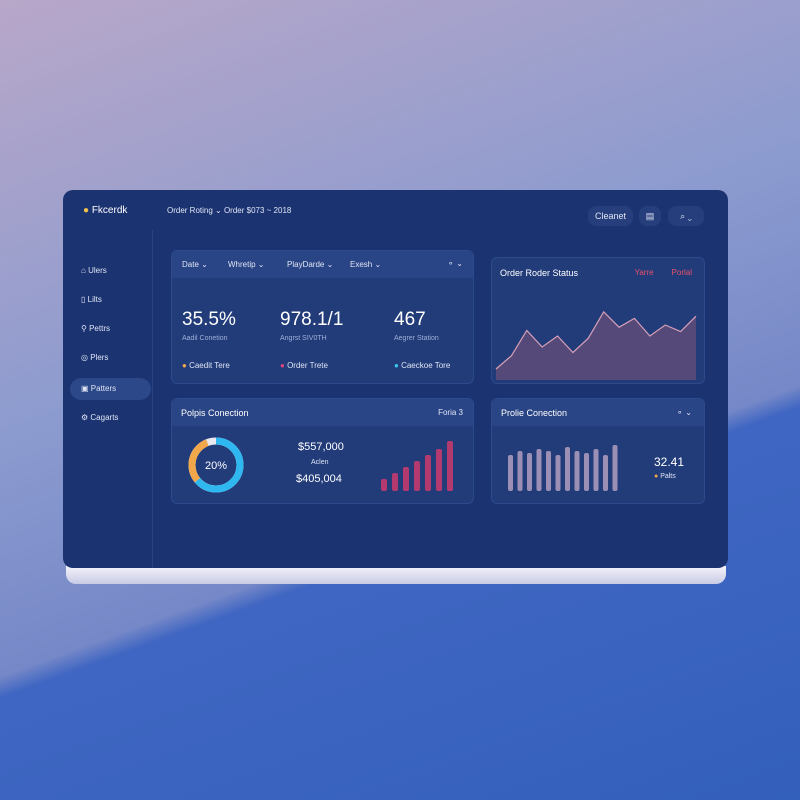  Describe the element at coordinates (306, 264) in the screenshot. I see `filter-label: PlayDarde` at that location.